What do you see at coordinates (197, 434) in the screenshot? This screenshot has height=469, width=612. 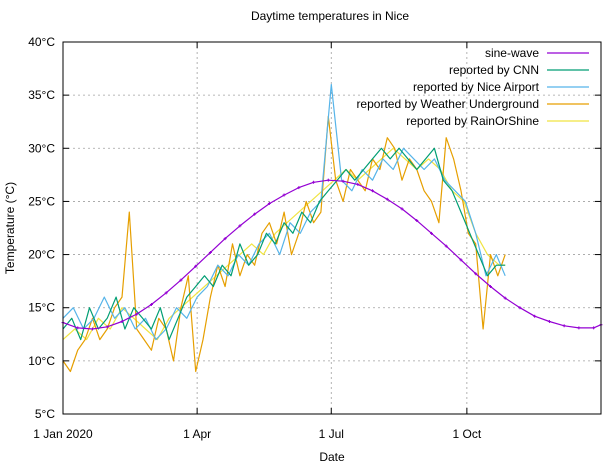 I see `x-tick-label: 1 Apr` at bounding box center [197, 434].